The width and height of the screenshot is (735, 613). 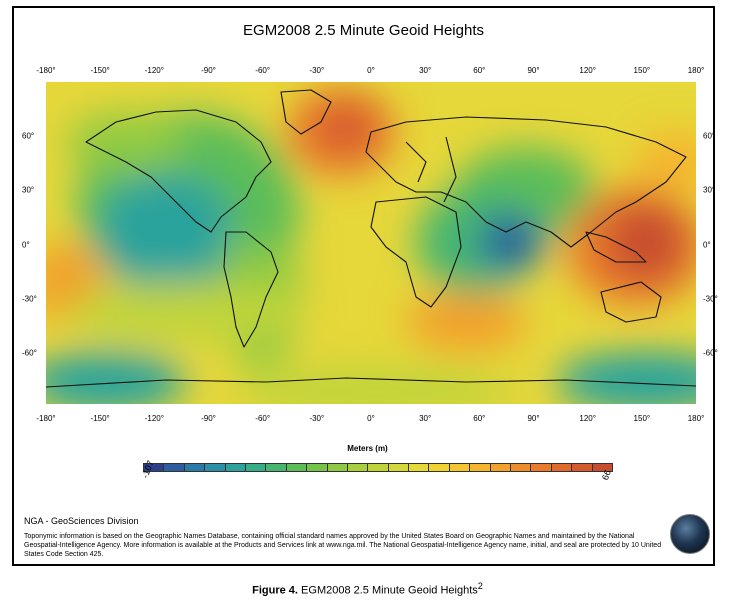 What do you see at coordinates (480, 586) in the screenshot?
I see `caption-footnote: 2` at bounding box center [480, 586].